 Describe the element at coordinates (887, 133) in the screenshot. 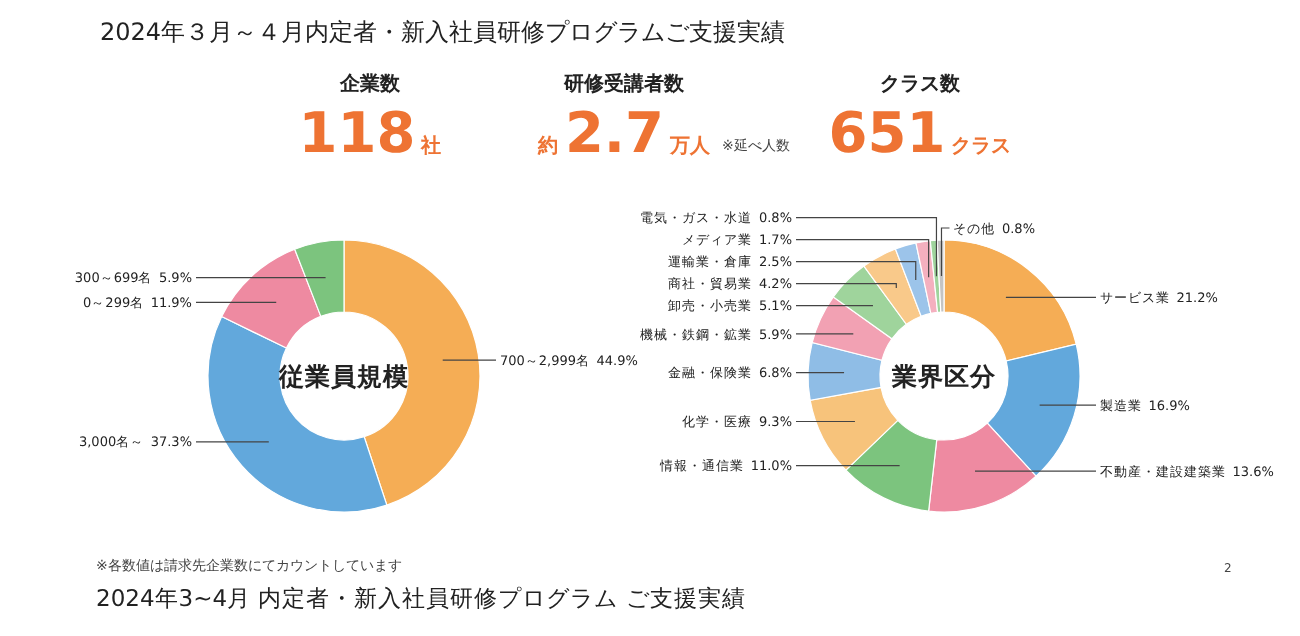

I see `text: 651` at that location.